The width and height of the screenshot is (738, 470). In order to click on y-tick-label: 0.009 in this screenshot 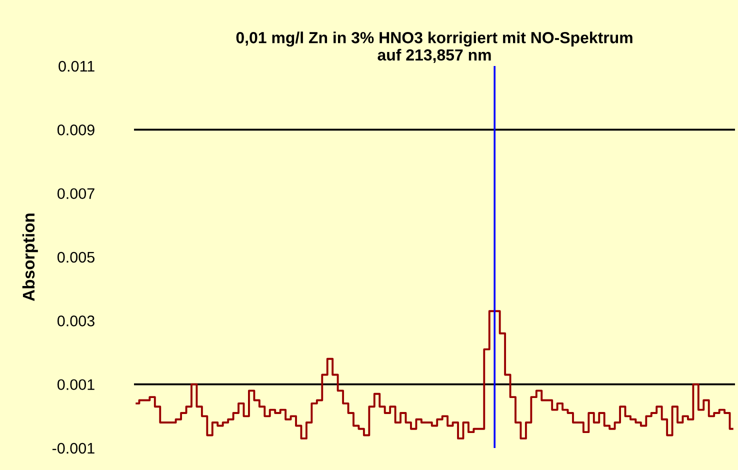, I will do `click(75, 130)`.